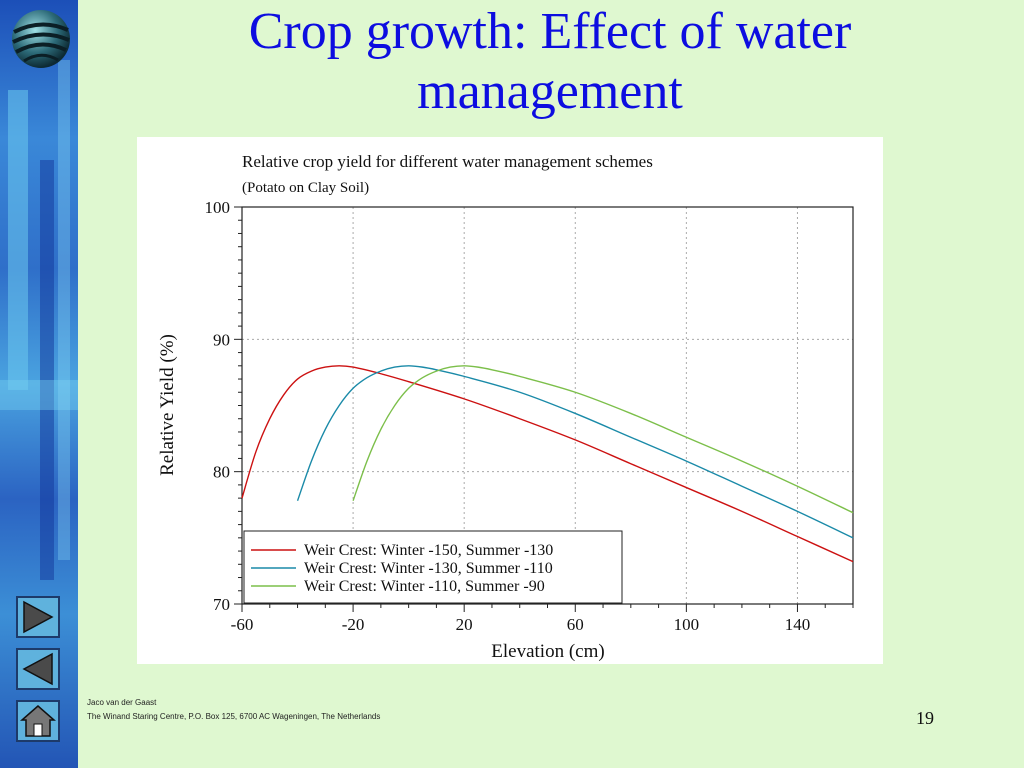  Describe the element at coordinates (428, 550) in the screenshot. I see `legend-label-1: Weir Crest: Winter -150, Summer -130` at that location.